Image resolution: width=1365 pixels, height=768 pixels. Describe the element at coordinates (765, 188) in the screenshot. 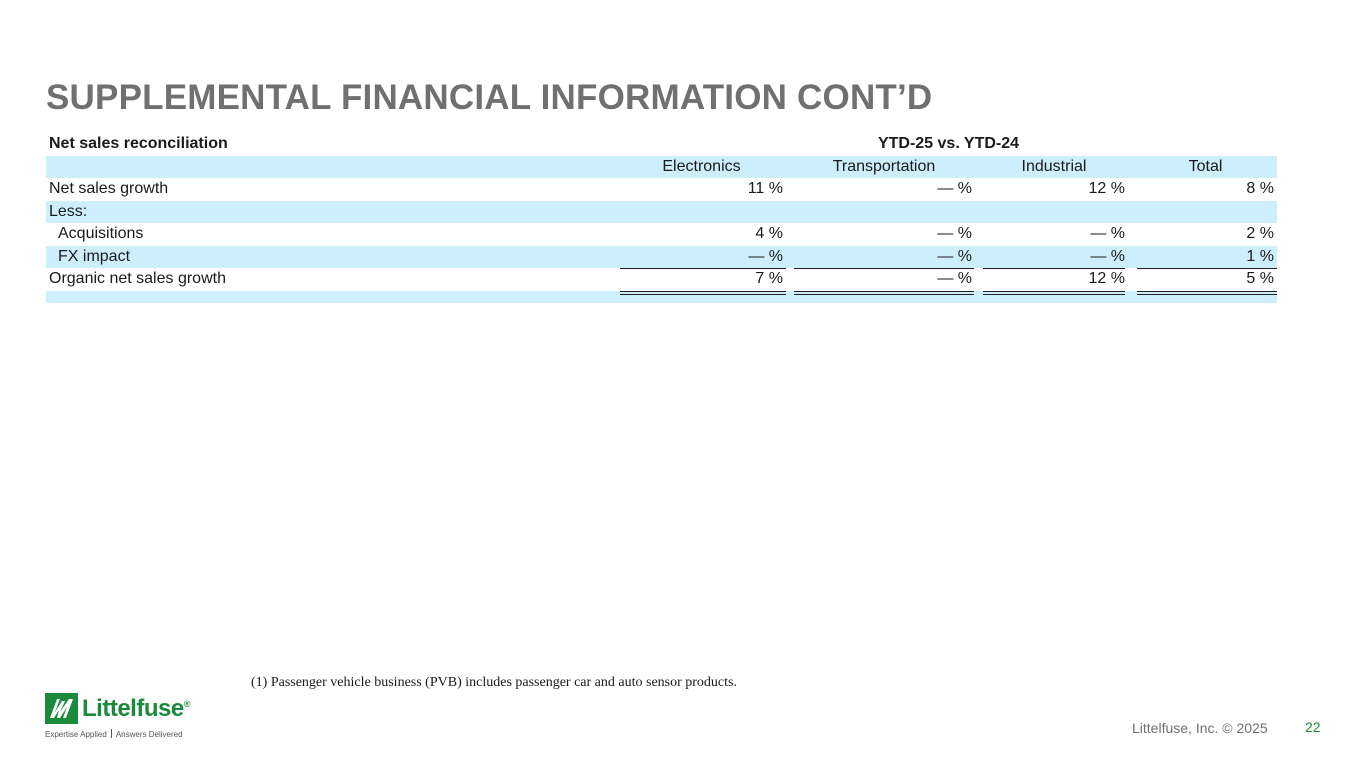

I see `cell-electronics: 11 %` at that location.